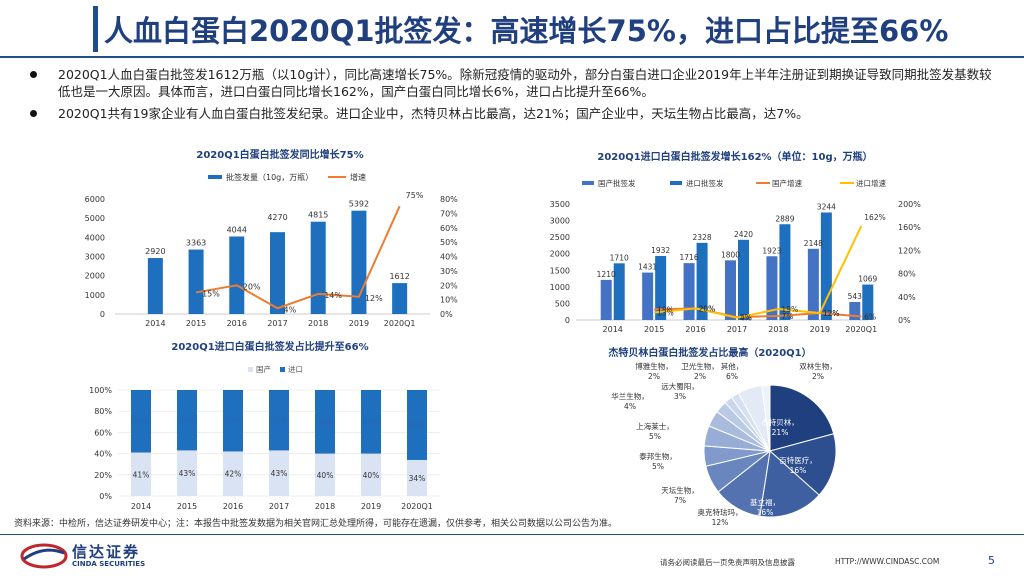 The width and height of the screenshot is (1024, 576). What do you see at coordinates (105, 496) in the screenshot?
I see `y-tick: 0%` at bounding box center [105, 496].